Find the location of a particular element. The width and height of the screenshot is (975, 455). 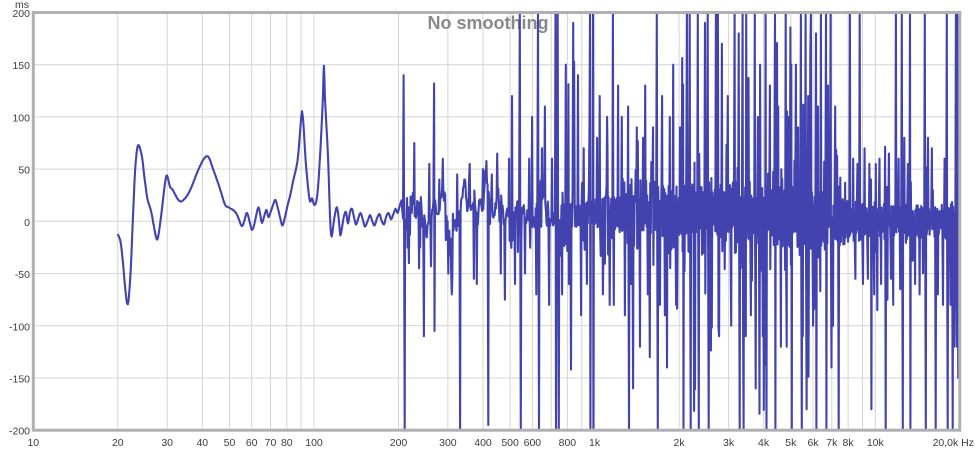

svg-text: 600 is located at coordinates (533, 443).